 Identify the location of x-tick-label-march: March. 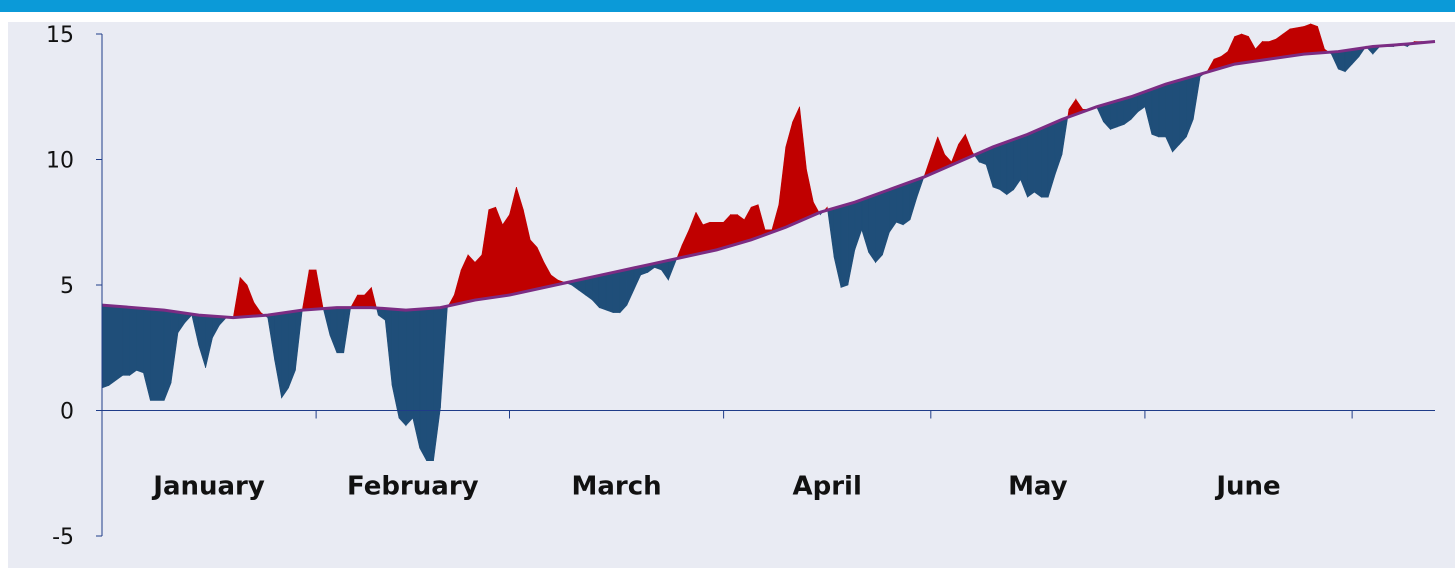
(616, 487).